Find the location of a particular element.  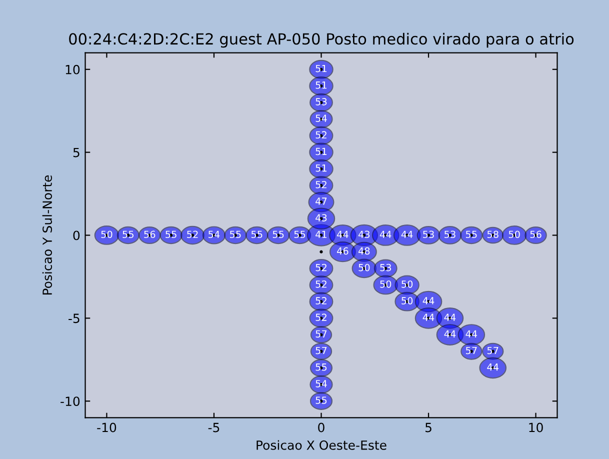

y-tick-label: 0 is located at coordinates (76, 235).